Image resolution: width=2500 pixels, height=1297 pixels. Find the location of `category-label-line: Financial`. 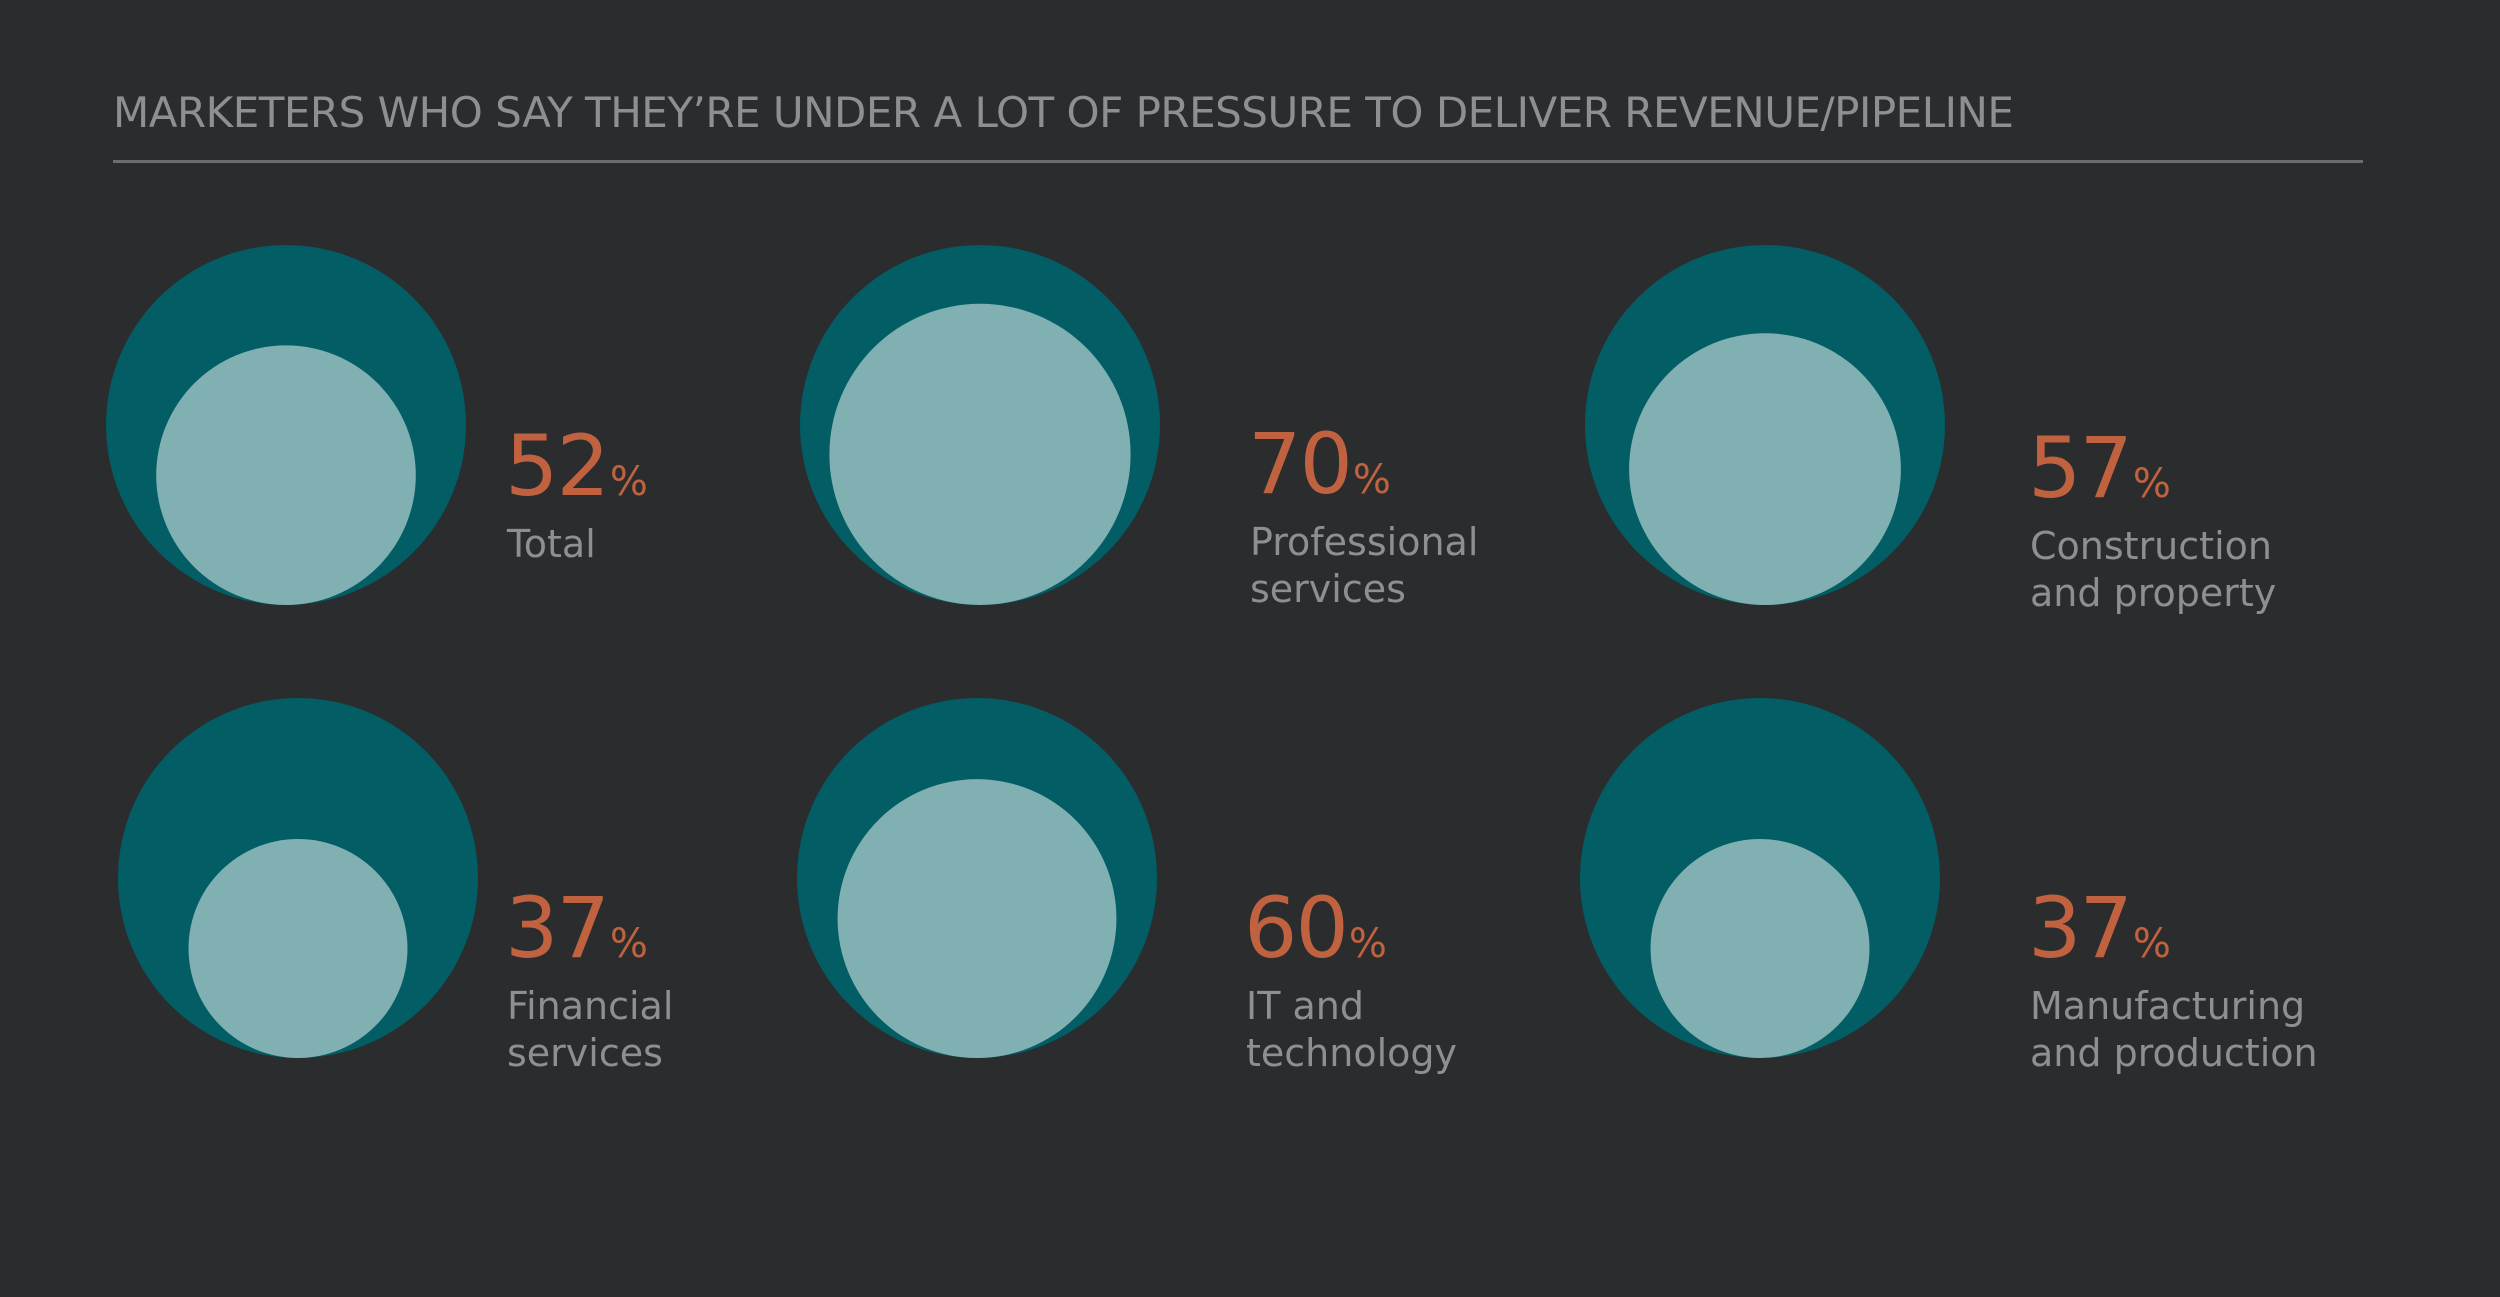

category-label-line: Financial is located at coordinates (590, 1006).